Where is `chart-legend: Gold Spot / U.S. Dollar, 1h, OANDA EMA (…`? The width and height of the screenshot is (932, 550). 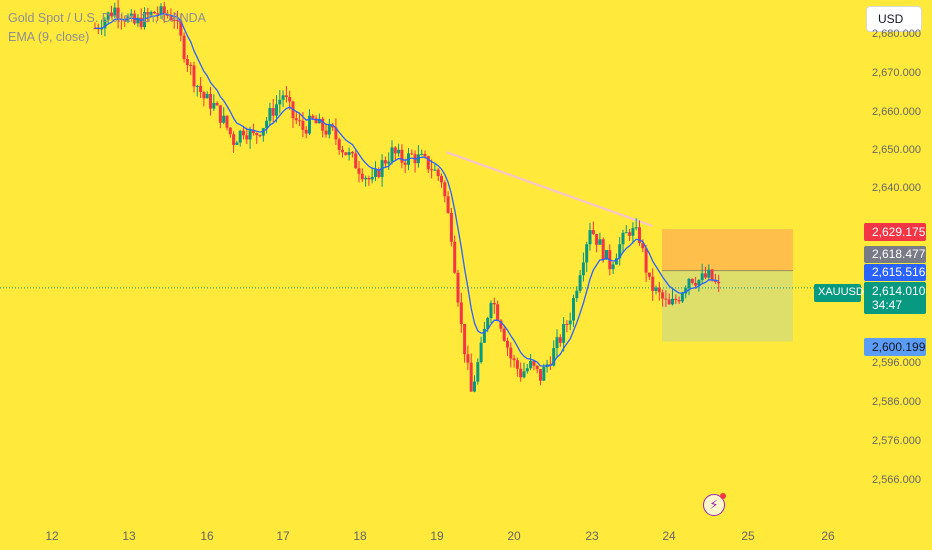 chart-legend: Gold Spot / U.S. Dollar, 1h, OANDA EMA (… is located at coordinates (107, 28).